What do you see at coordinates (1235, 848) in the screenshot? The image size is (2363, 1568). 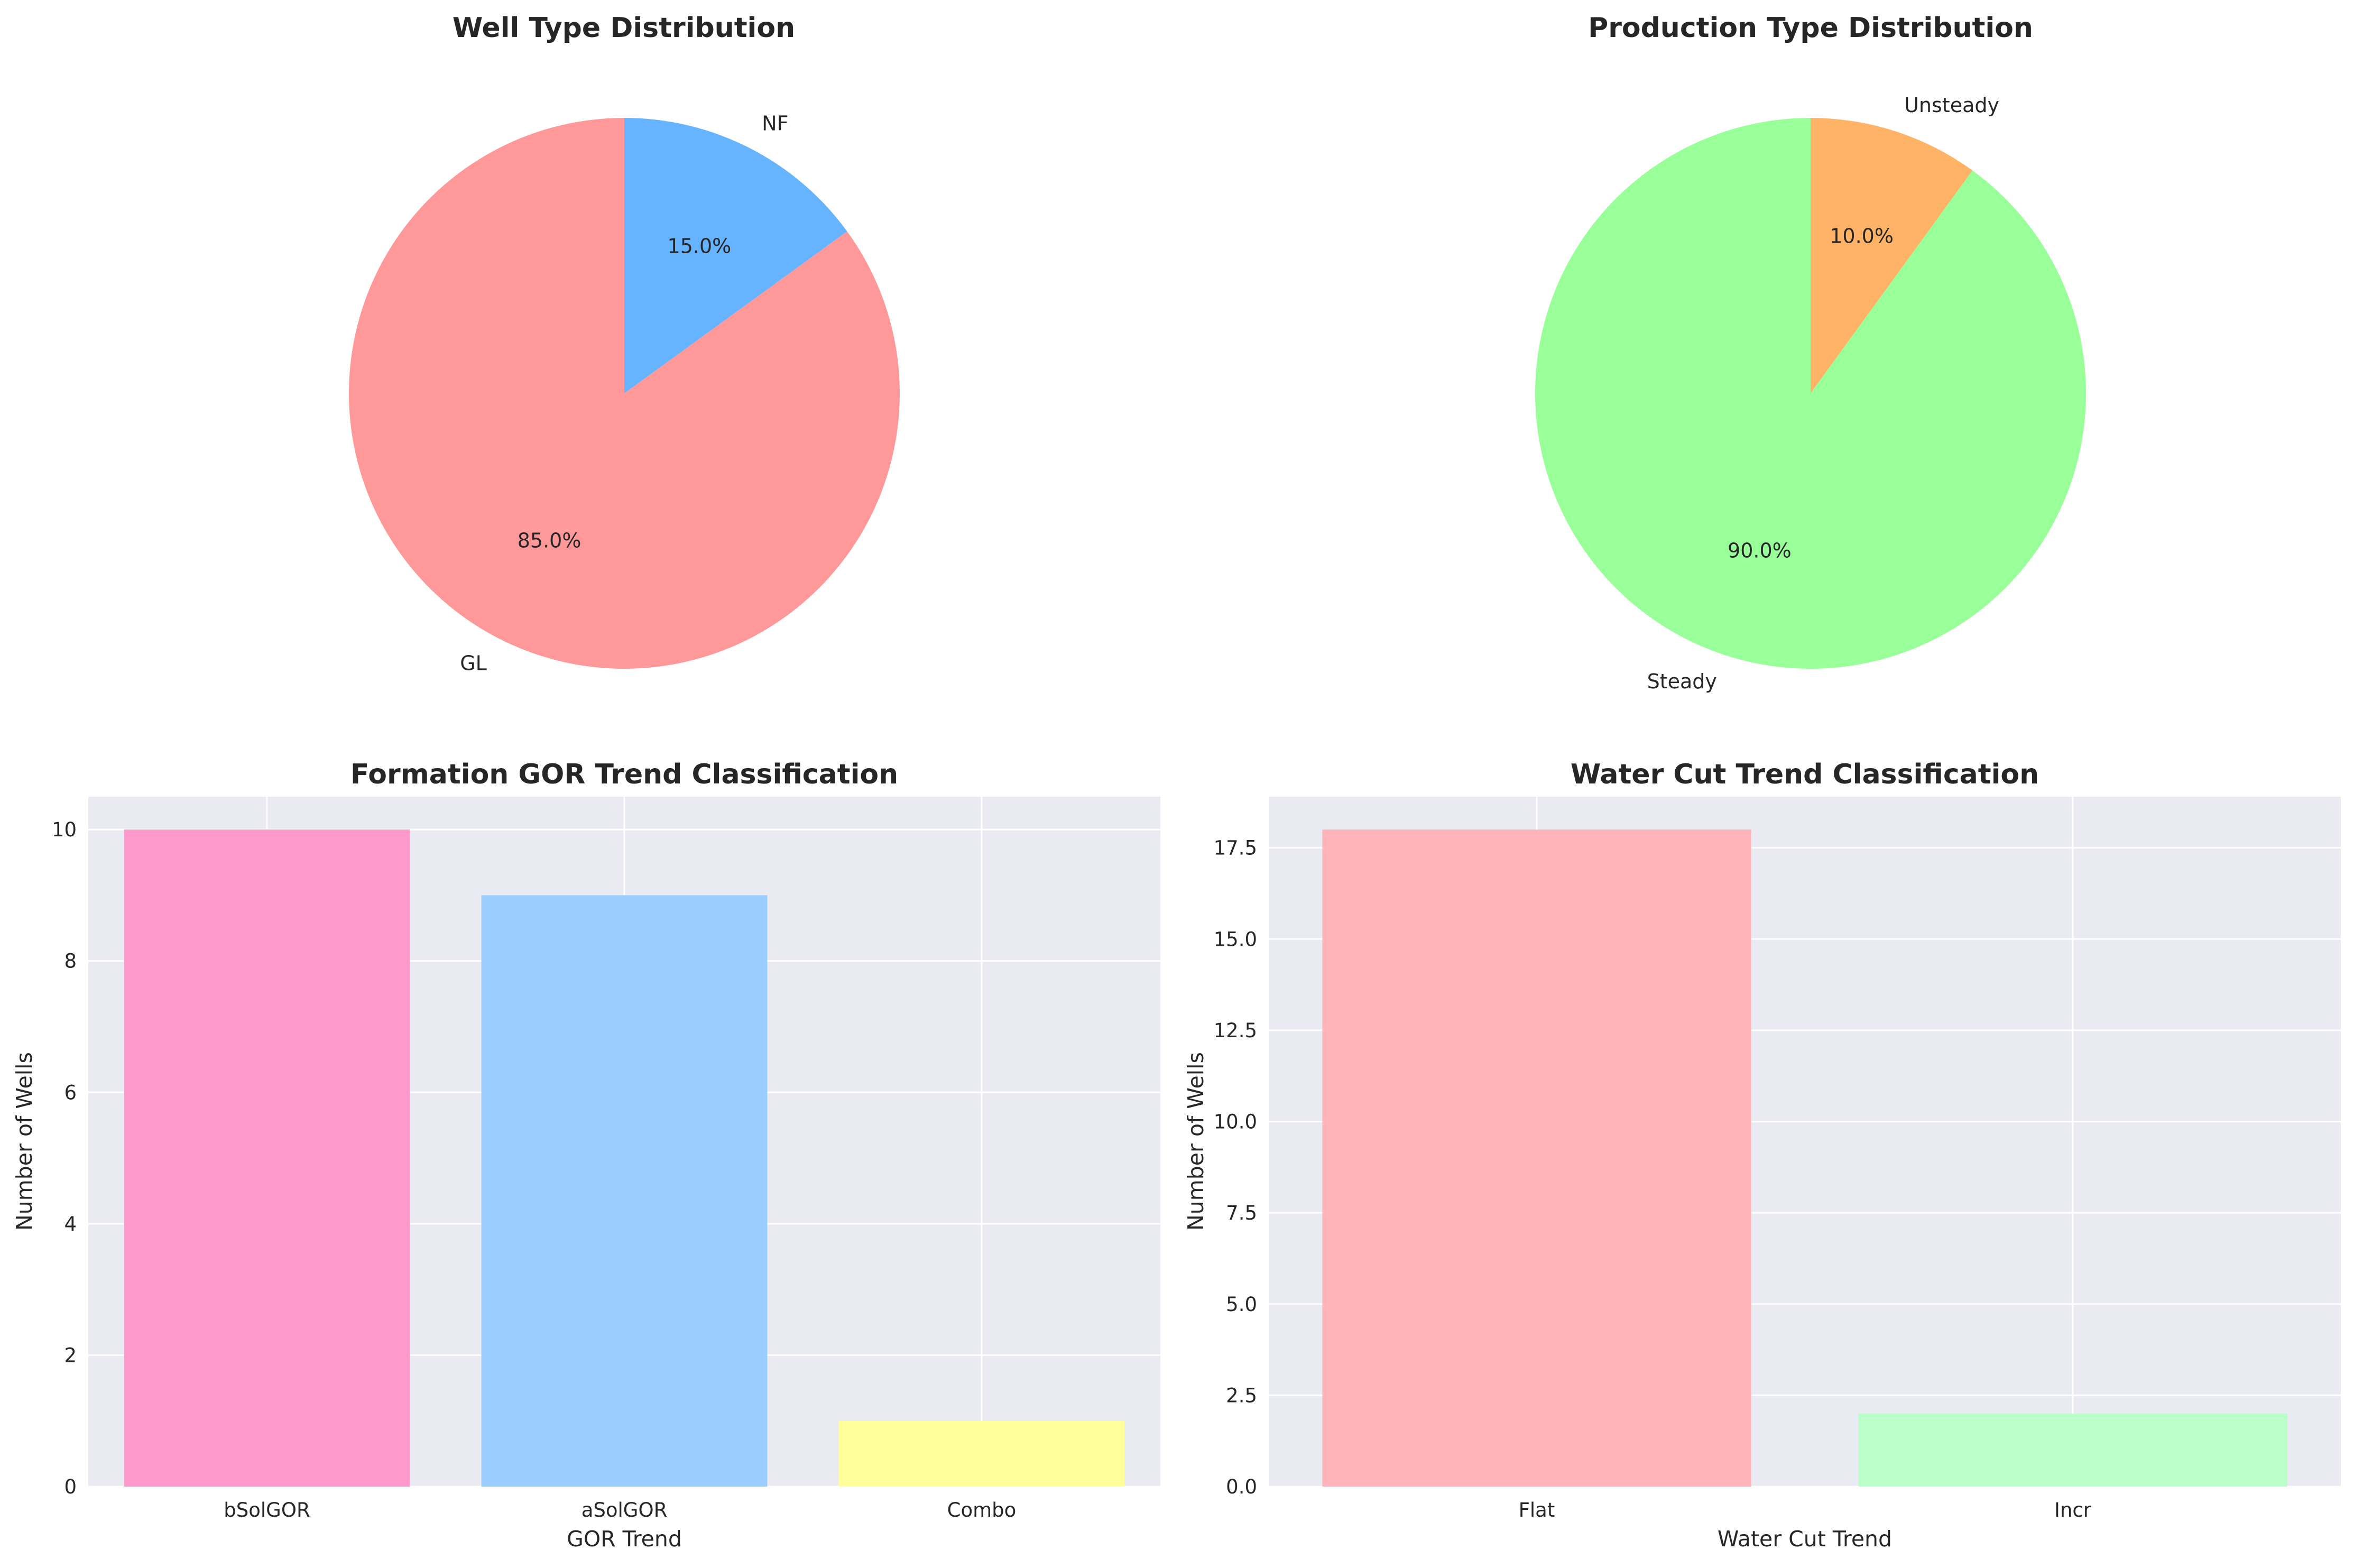 I see `y-tick-label: 17.5` at bounding box center [1235, 848].